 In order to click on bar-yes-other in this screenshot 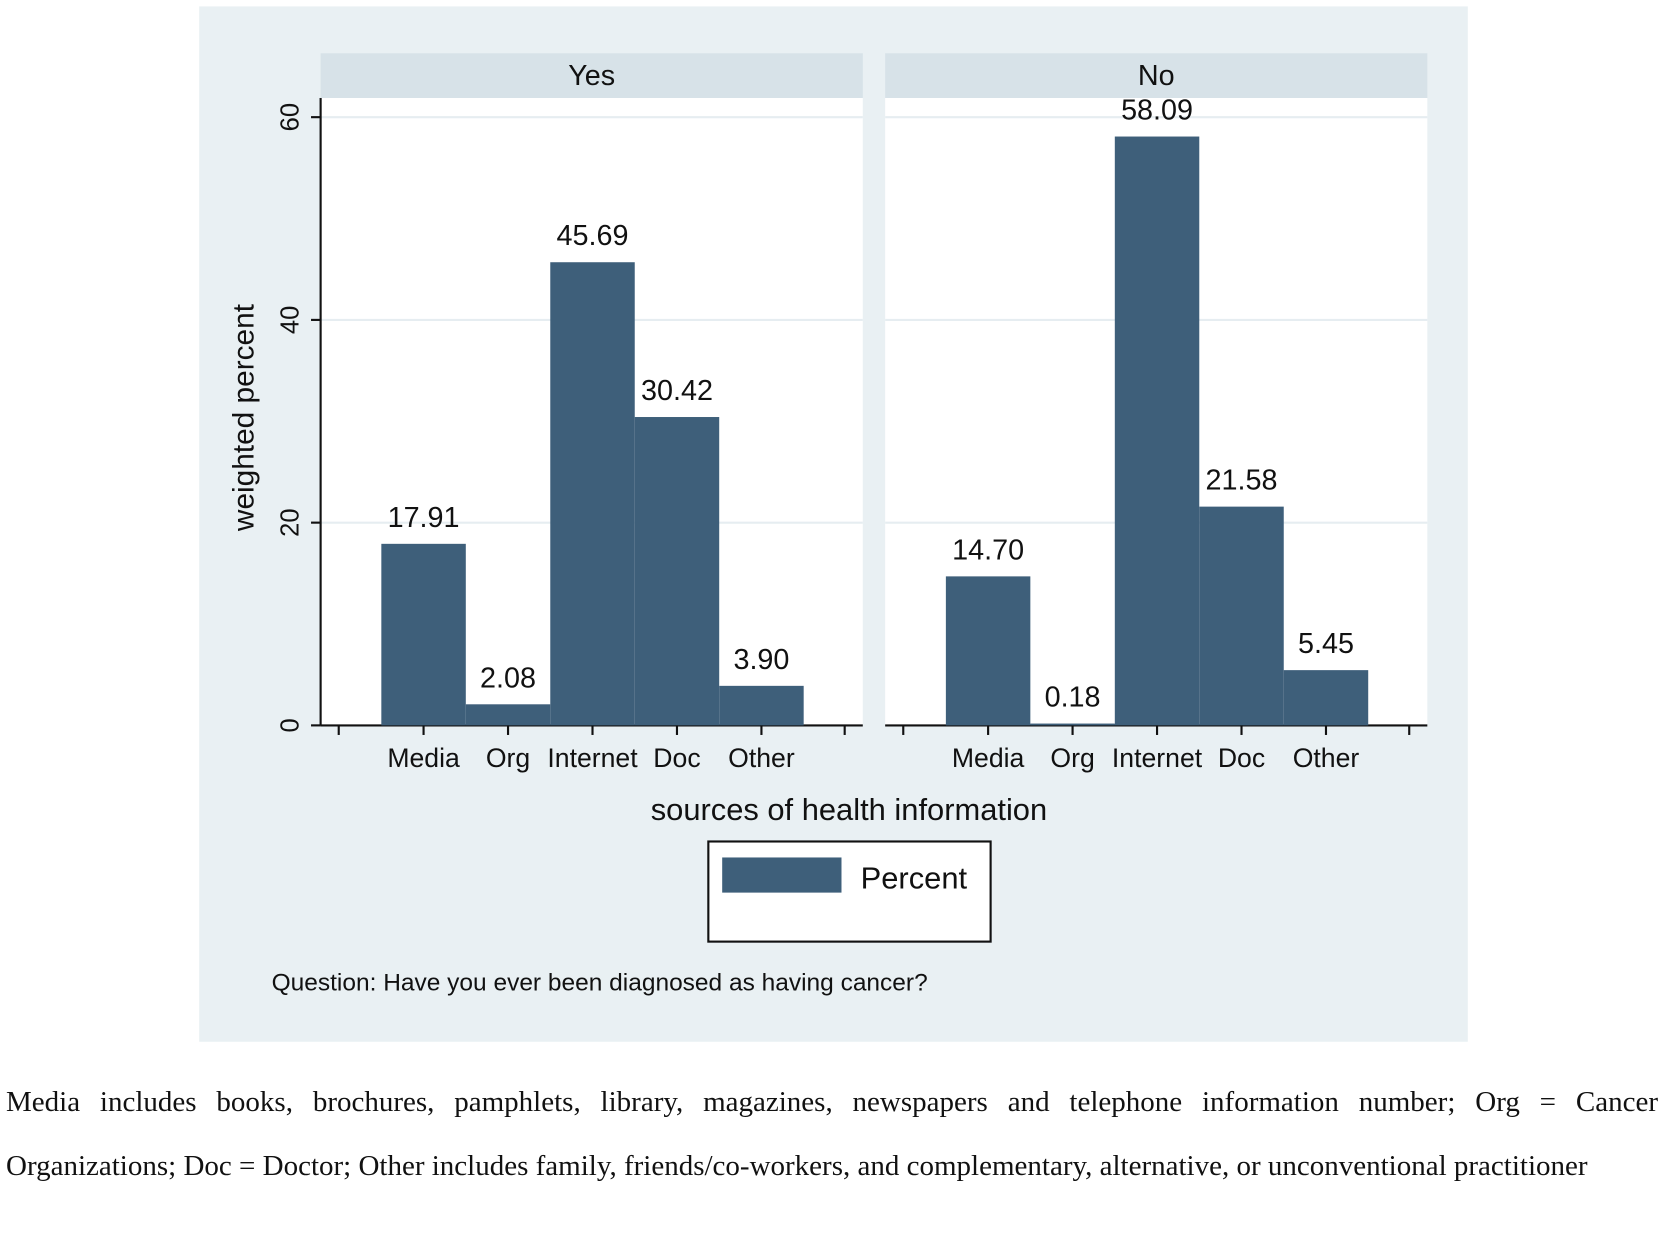, I will do `click(761, 705)`.